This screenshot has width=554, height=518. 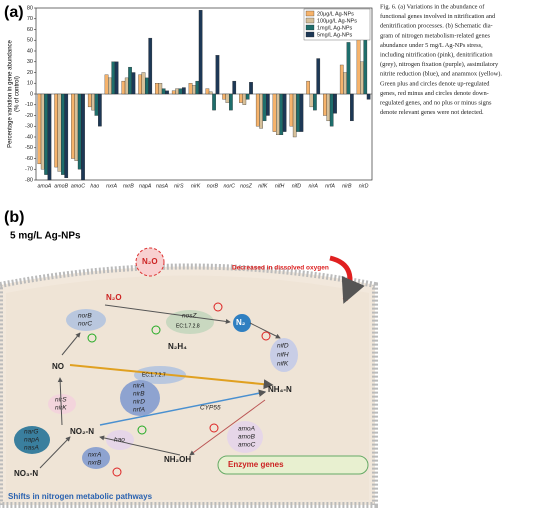 What do you see at coordinates (14, 217) in the screenshot?
I see `panel-label: (b)` at bounding box center [14, 217].